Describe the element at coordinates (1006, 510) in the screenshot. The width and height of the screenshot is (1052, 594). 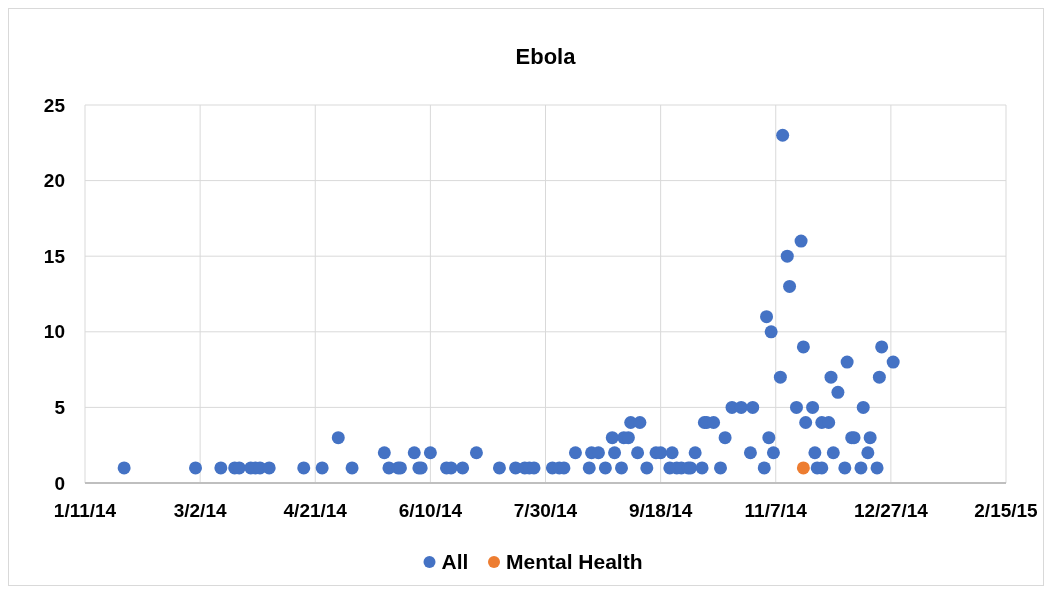
I see `x-tick-label: 2/15/15` at that location.